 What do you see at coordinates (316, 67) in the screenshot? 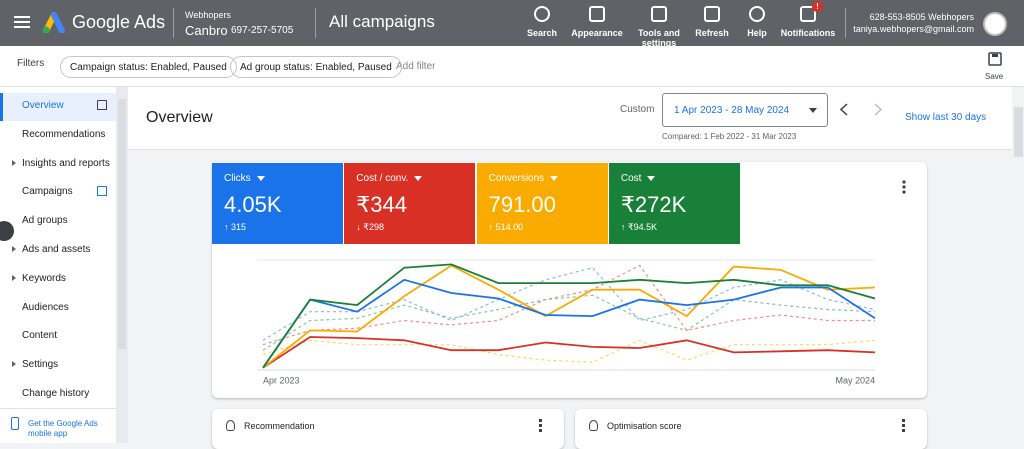
I see `filter-chip: Ad group status: Enabled, Paused` at bounding box center [316, 67].